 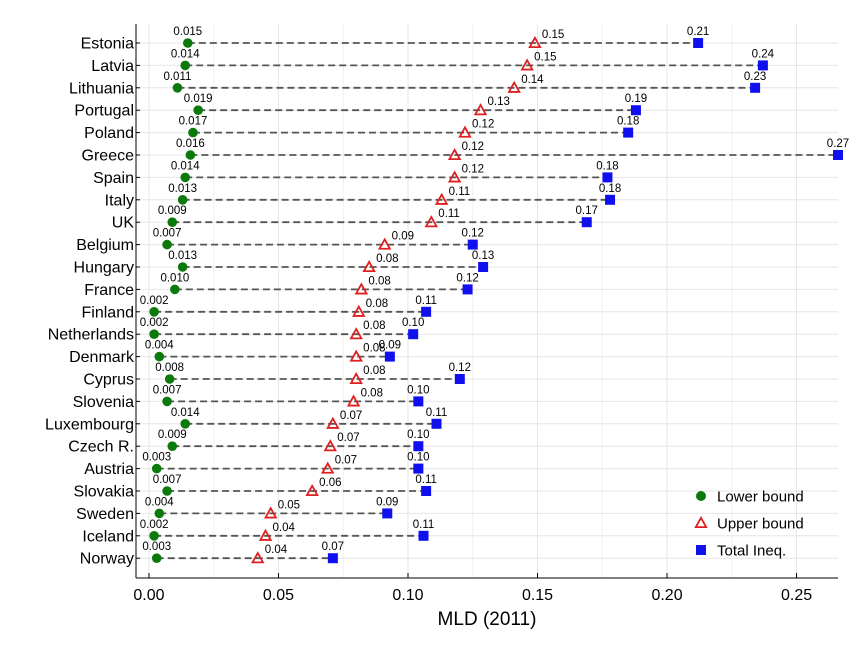 What do you see at coordinates (167, 234) in the screenshot?
I see `lower-bound-label: 0.007` at bounding box center [167, 234].